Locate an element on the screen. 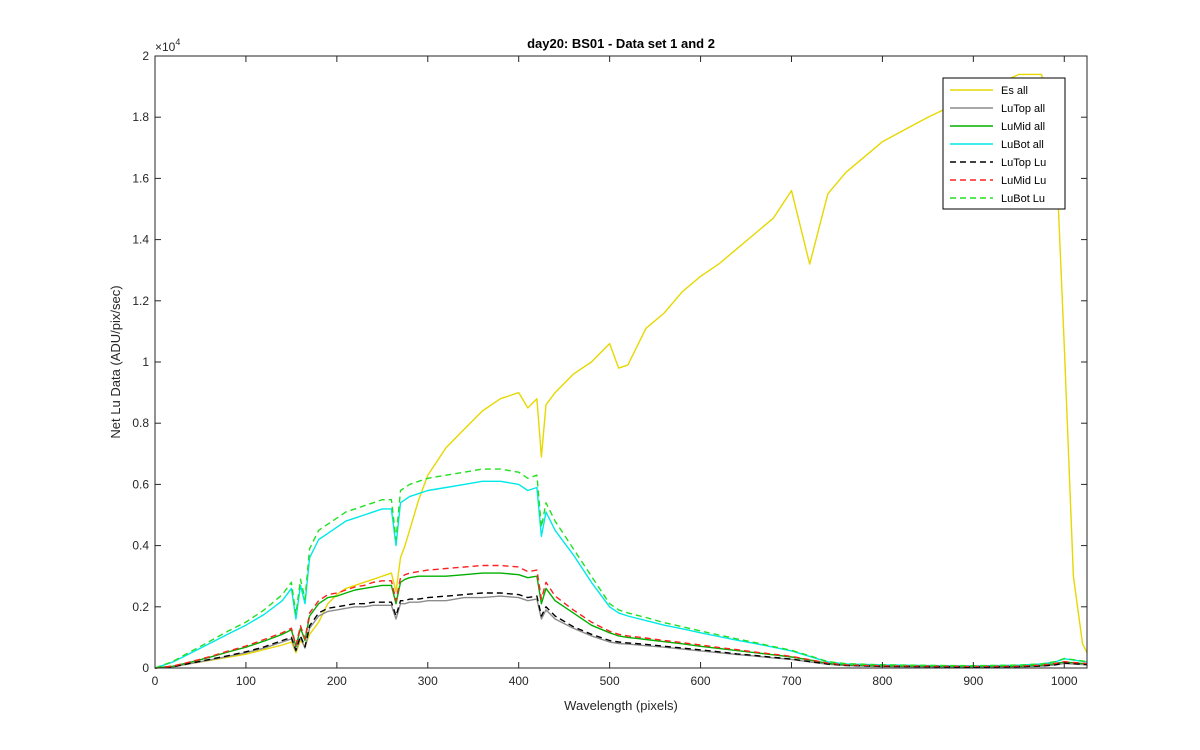 The image size is (1200, 750). y-tick-label: 0 is located at coordinates (145, 668).